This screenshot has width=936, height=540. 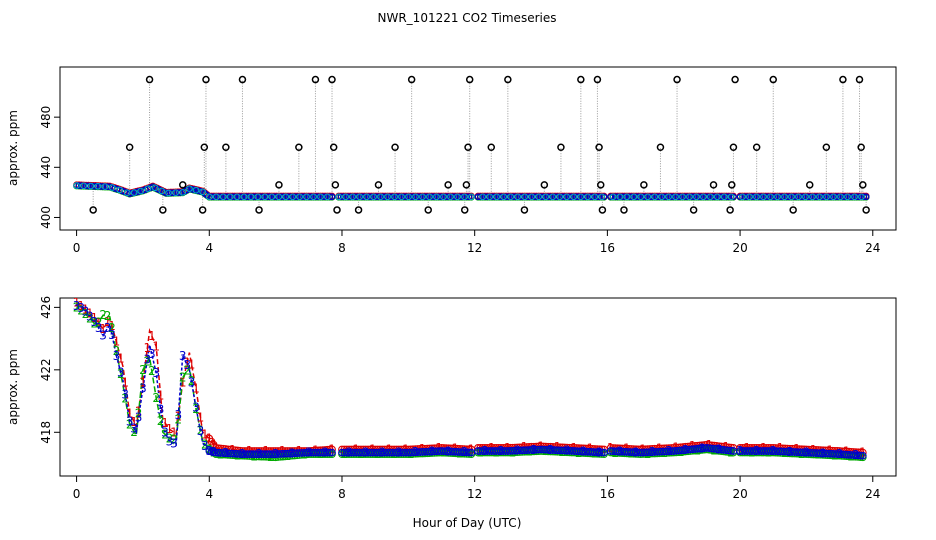 What do you see at coordinates (872, 248) in the screenshot?
I see `top-x-tick-label: 24` at bounding box center [872, 248].